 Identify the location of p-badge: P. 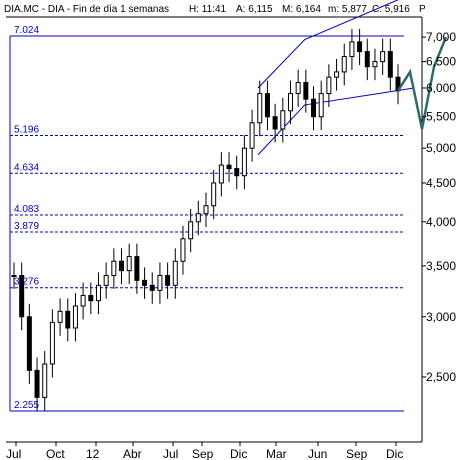
(422, 9).